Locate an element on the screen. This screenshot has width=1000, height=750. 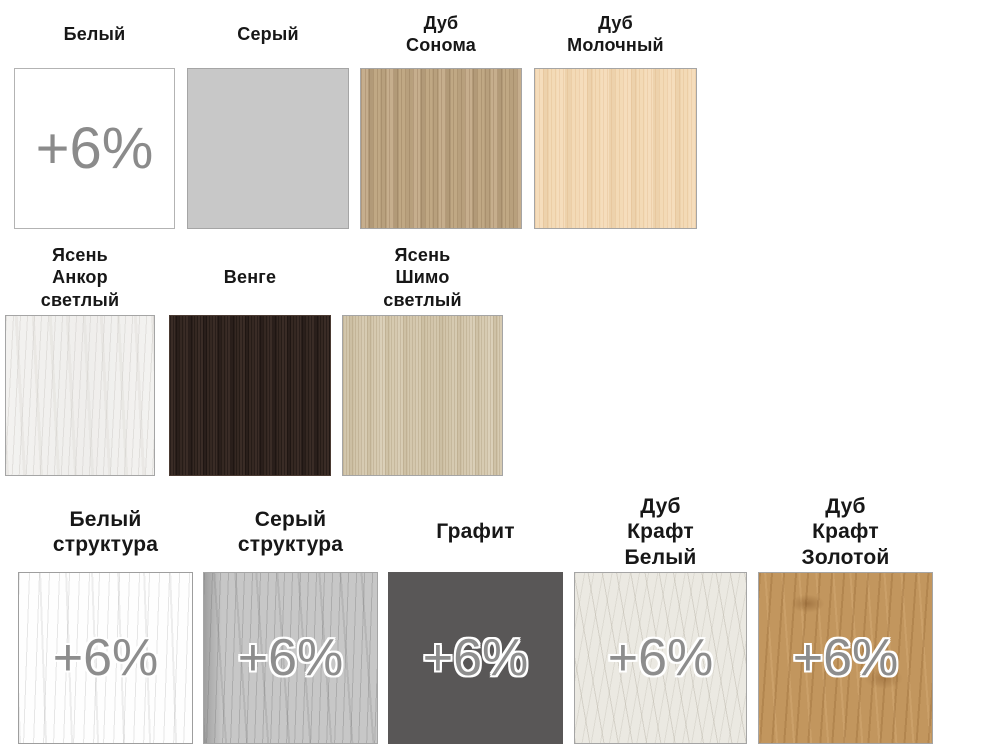
swatch-label-box: Ясень Шимо светлый is located at coordinates (422, 277).